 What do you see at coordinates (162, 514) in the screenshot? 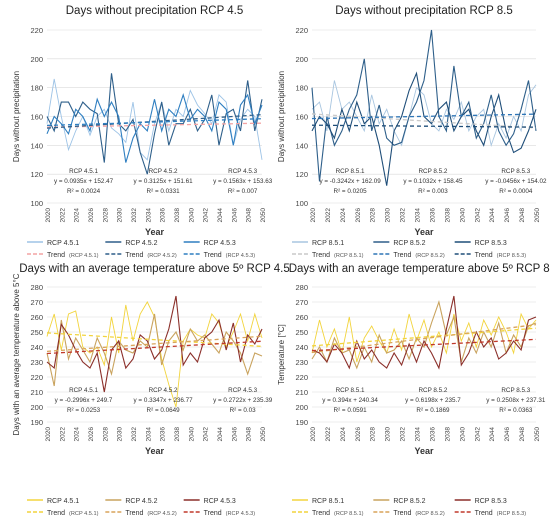
I see `legend-item-tag: (RCP 4.5.2)` at bounding box center [162, 514].